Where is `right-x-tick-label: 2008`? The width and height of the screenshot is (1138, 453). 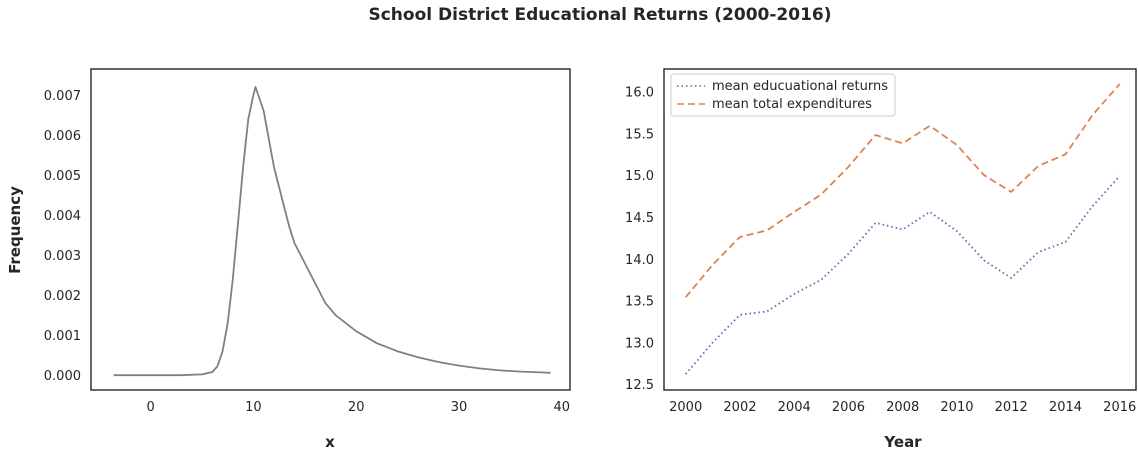 right-x-tick-label: 2008 is located at coordinates (902, 407).